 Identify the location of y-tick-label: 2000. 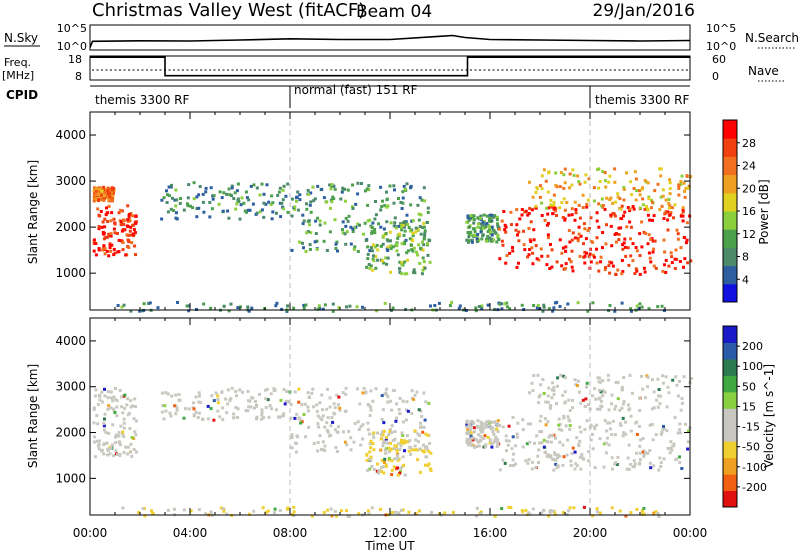
(70, 227).